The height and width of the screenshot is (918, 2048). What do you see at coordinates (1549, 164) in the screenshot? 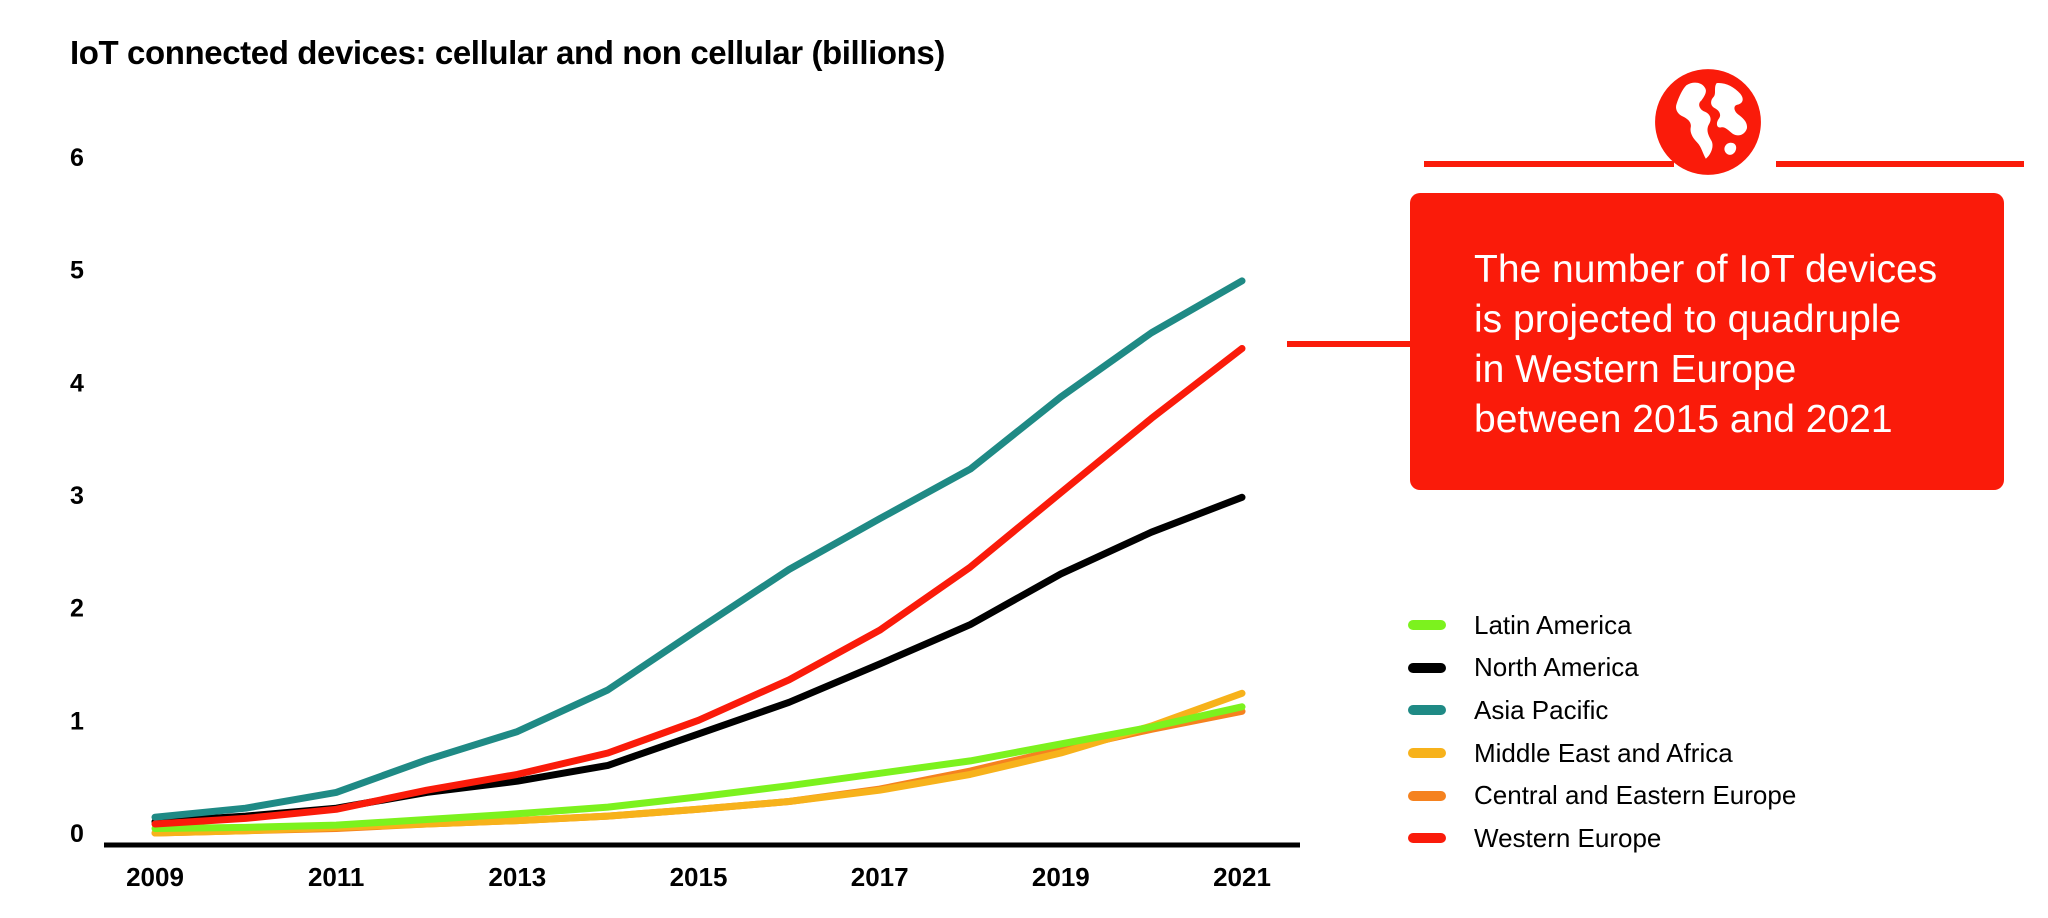
I see `callout-top-rule-left` at bounding box center [1549, 164].